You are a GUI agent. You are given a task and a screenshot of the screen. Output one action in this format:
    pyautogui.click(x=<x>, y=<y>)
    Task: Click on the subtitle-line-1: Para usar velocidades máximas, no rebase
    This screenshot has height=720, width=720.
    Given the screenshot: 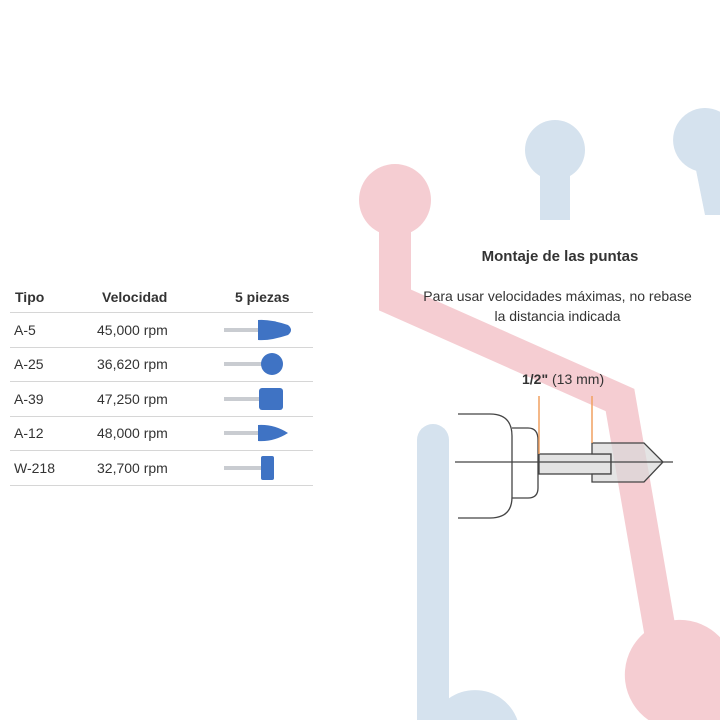 What is the action you would take?
    pyautogui.click(x=557, y=296)
    